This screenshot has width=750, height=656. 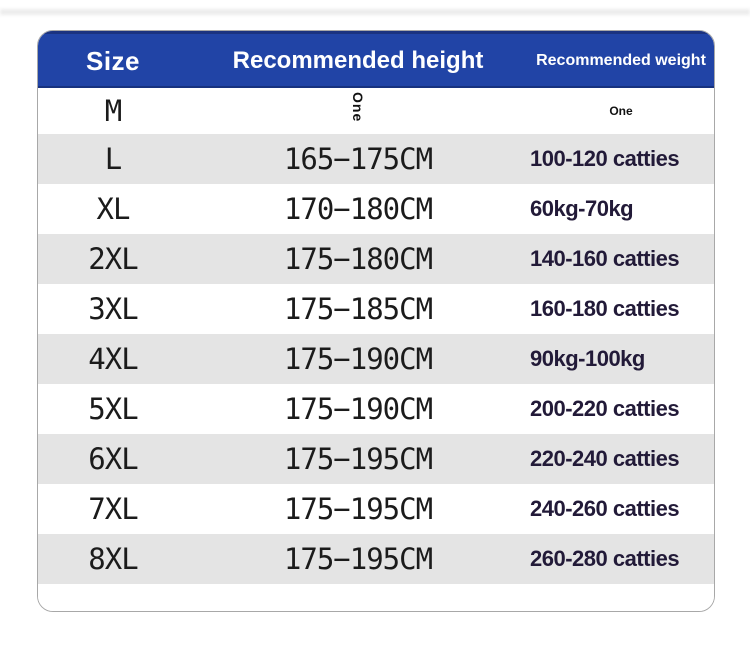 What do you see at coordinates (605, 458) in the screenshot?
I see `weight-cell: 220-240 catties` at bounding box center [605, 458].